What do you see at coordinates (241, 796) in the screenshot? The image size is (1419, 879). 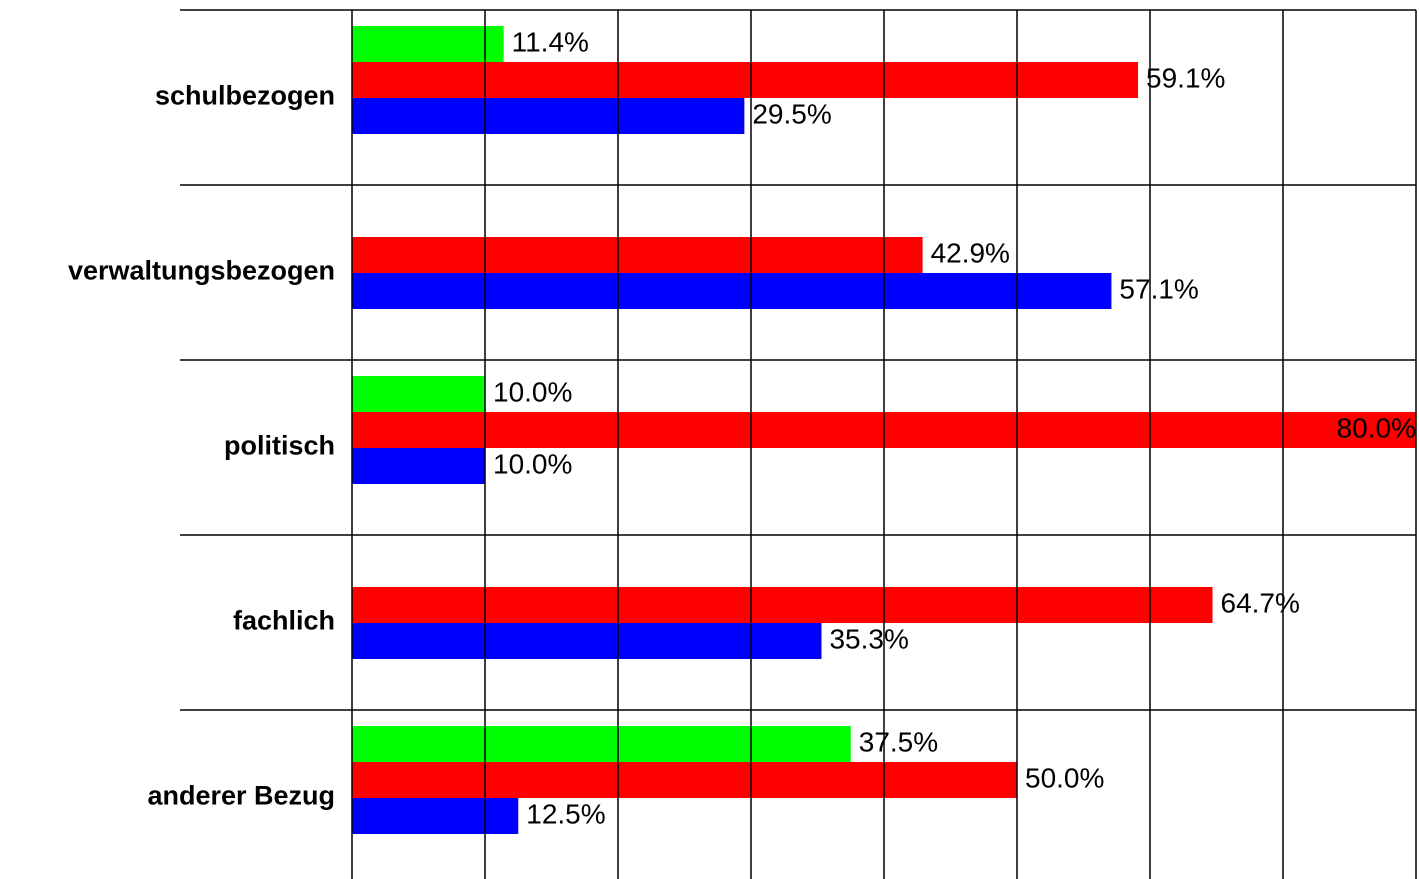 I see `category-label: anderer Bezug` at bounding box center [241, 796].